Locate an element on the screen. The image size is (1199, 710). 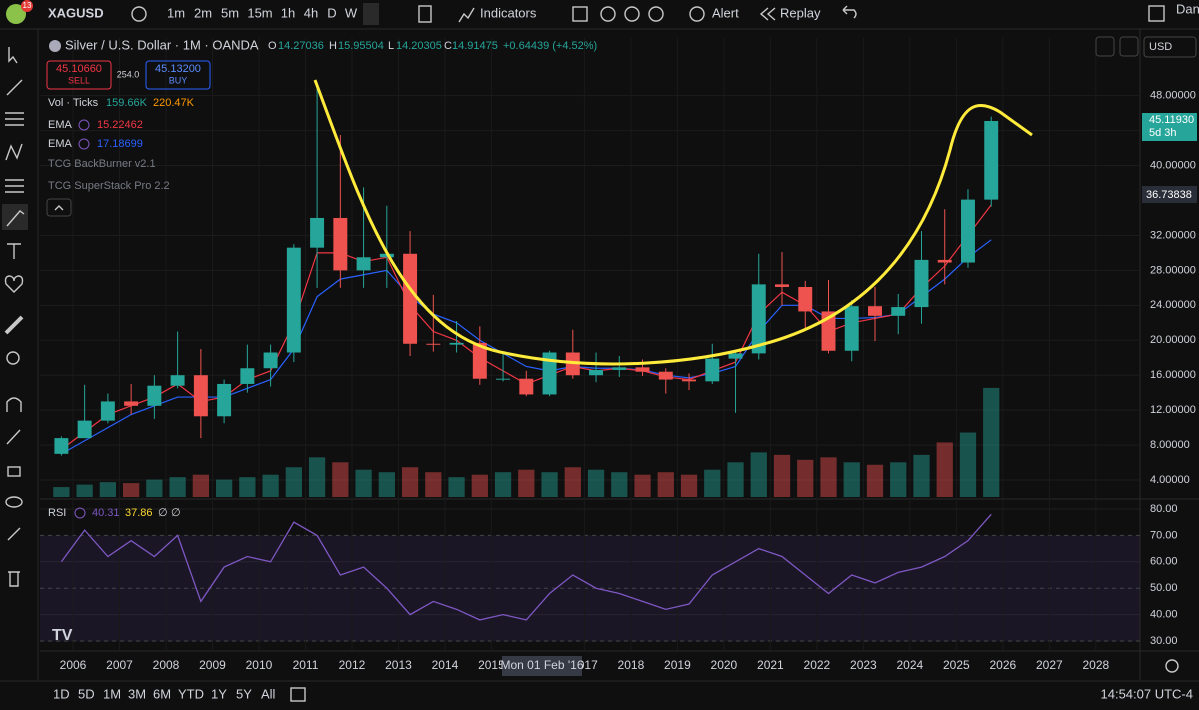
range-button: 6M is located at coordinates (162, 693).